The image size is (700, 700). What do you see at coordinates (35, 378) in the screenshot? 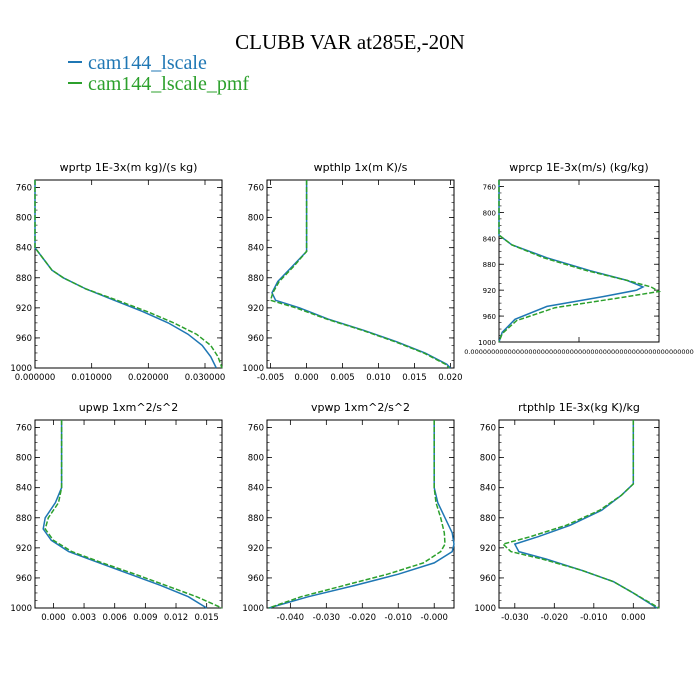
I see `x-tick-label: 0.000000` at bounding box center [35, 378].